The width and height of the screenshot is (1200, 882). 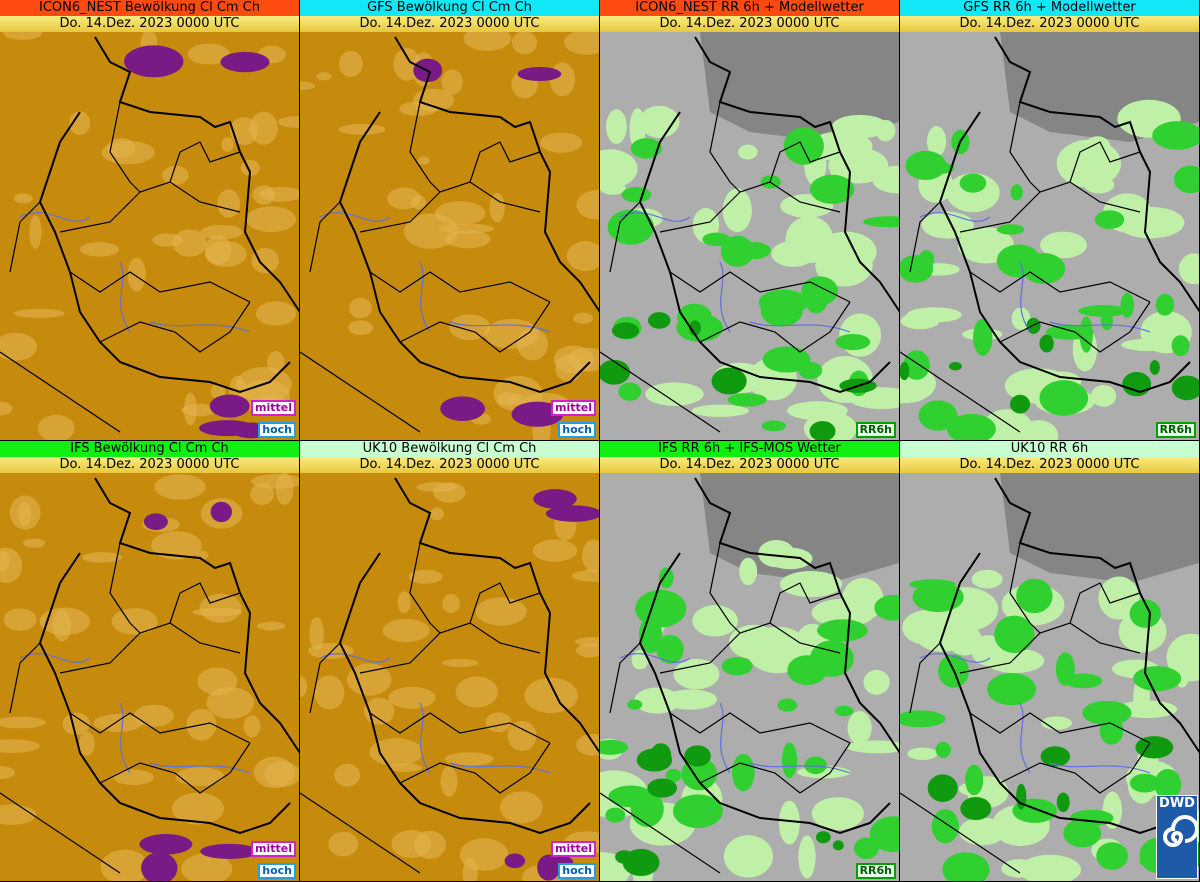 I want to click on logo-text: DWD, so click(x=1177, y=803).